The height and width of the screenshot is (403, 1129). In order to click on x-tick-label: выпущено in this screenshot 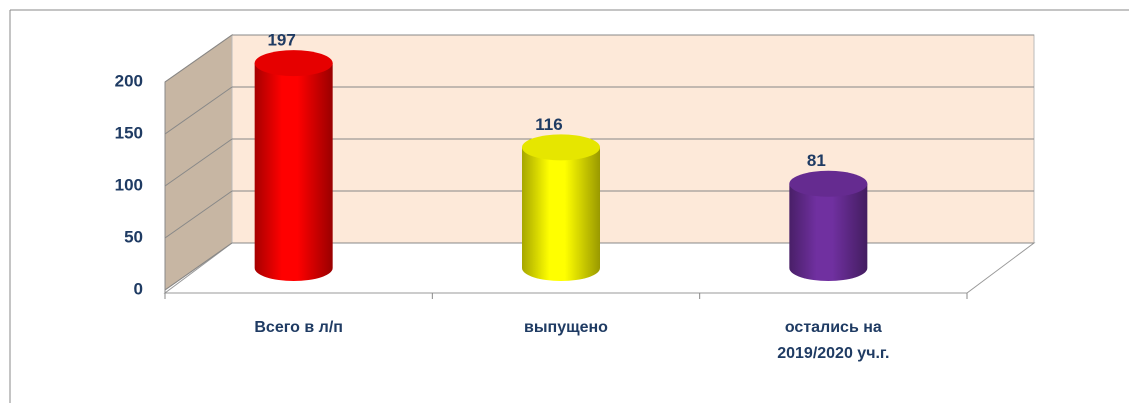, I will do `click(566, 327)`.